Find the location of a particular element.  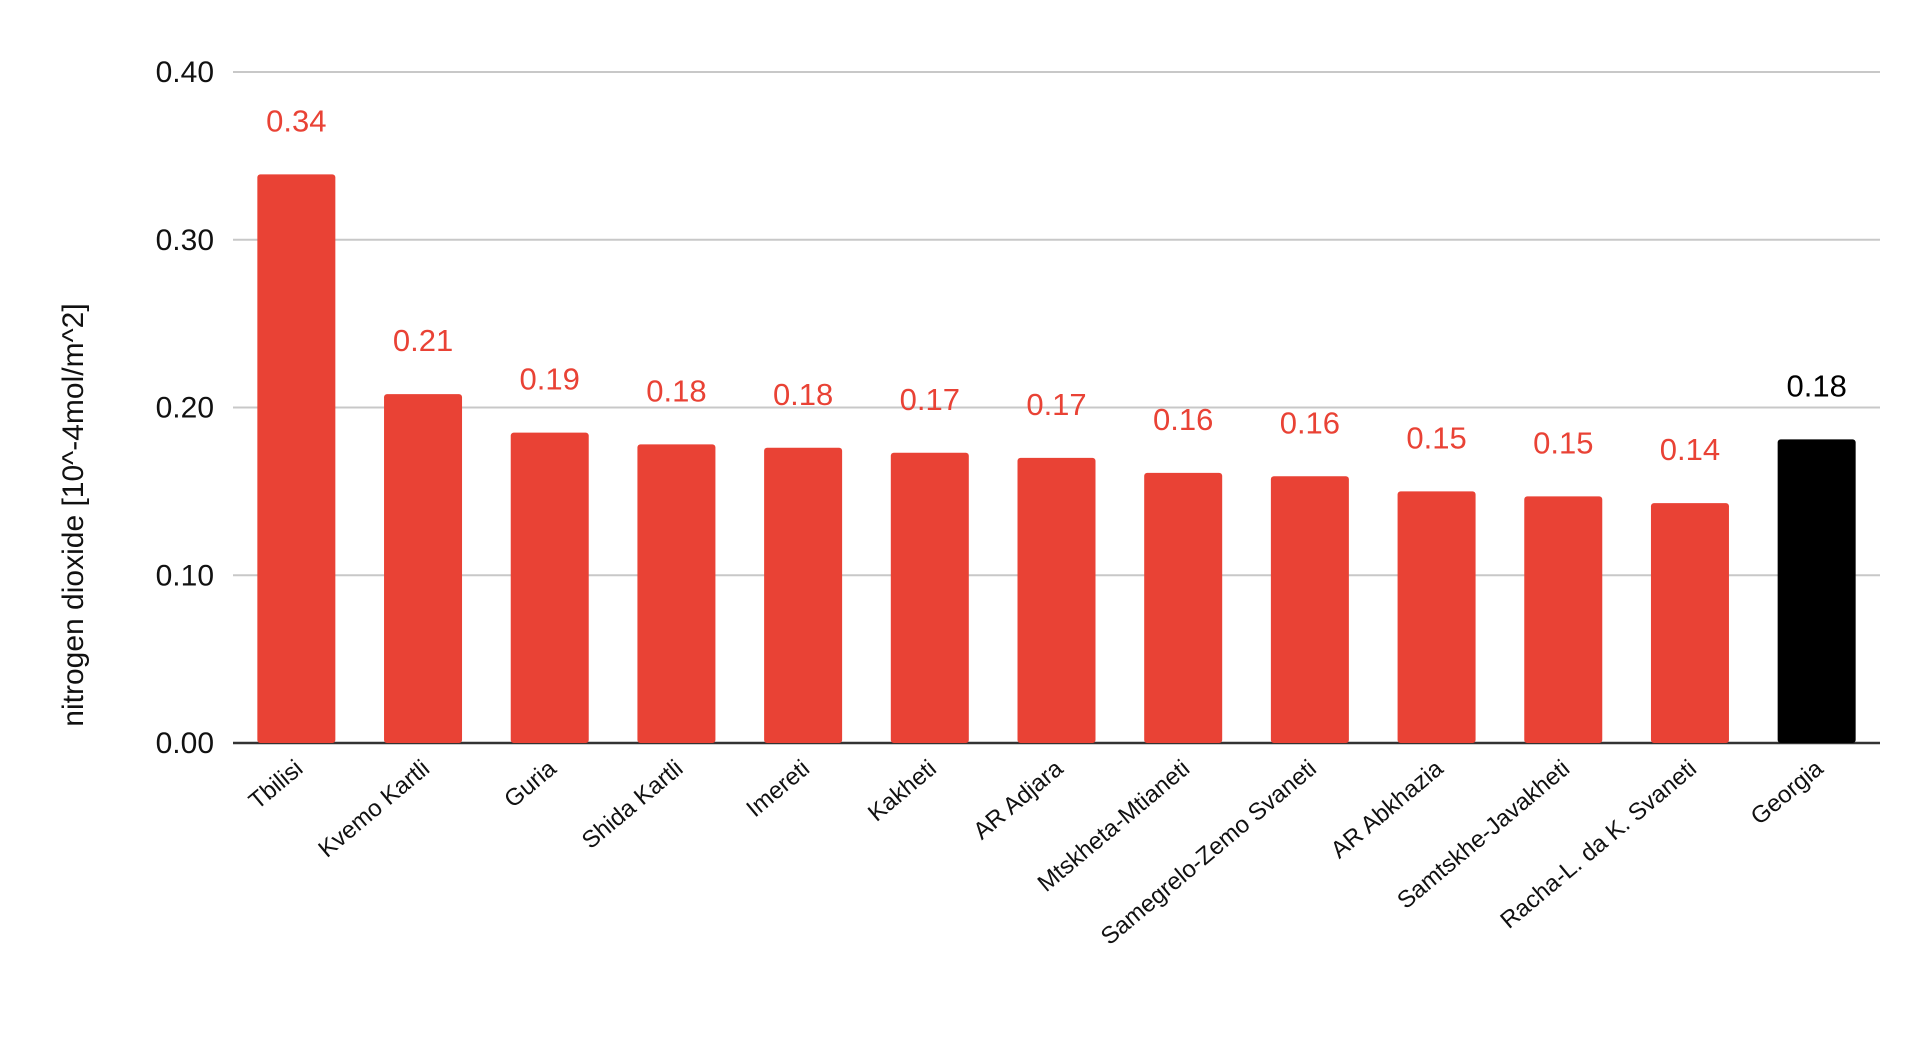

x-tick-label: AR Adjara is located at coordinates (1018, 799).